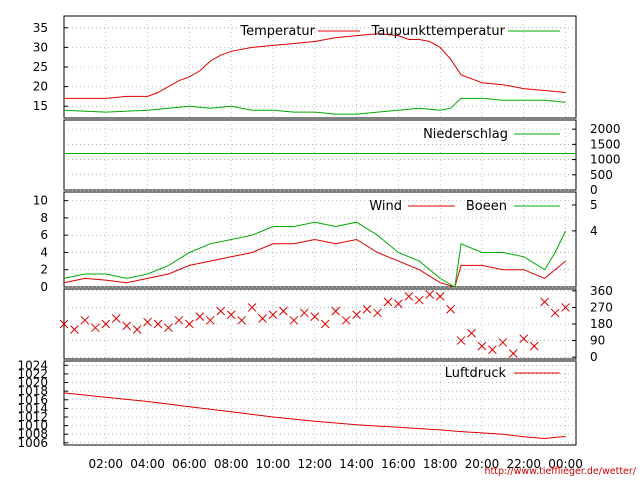  I want to click on y-tick-label: 1020, so click(32, 383).